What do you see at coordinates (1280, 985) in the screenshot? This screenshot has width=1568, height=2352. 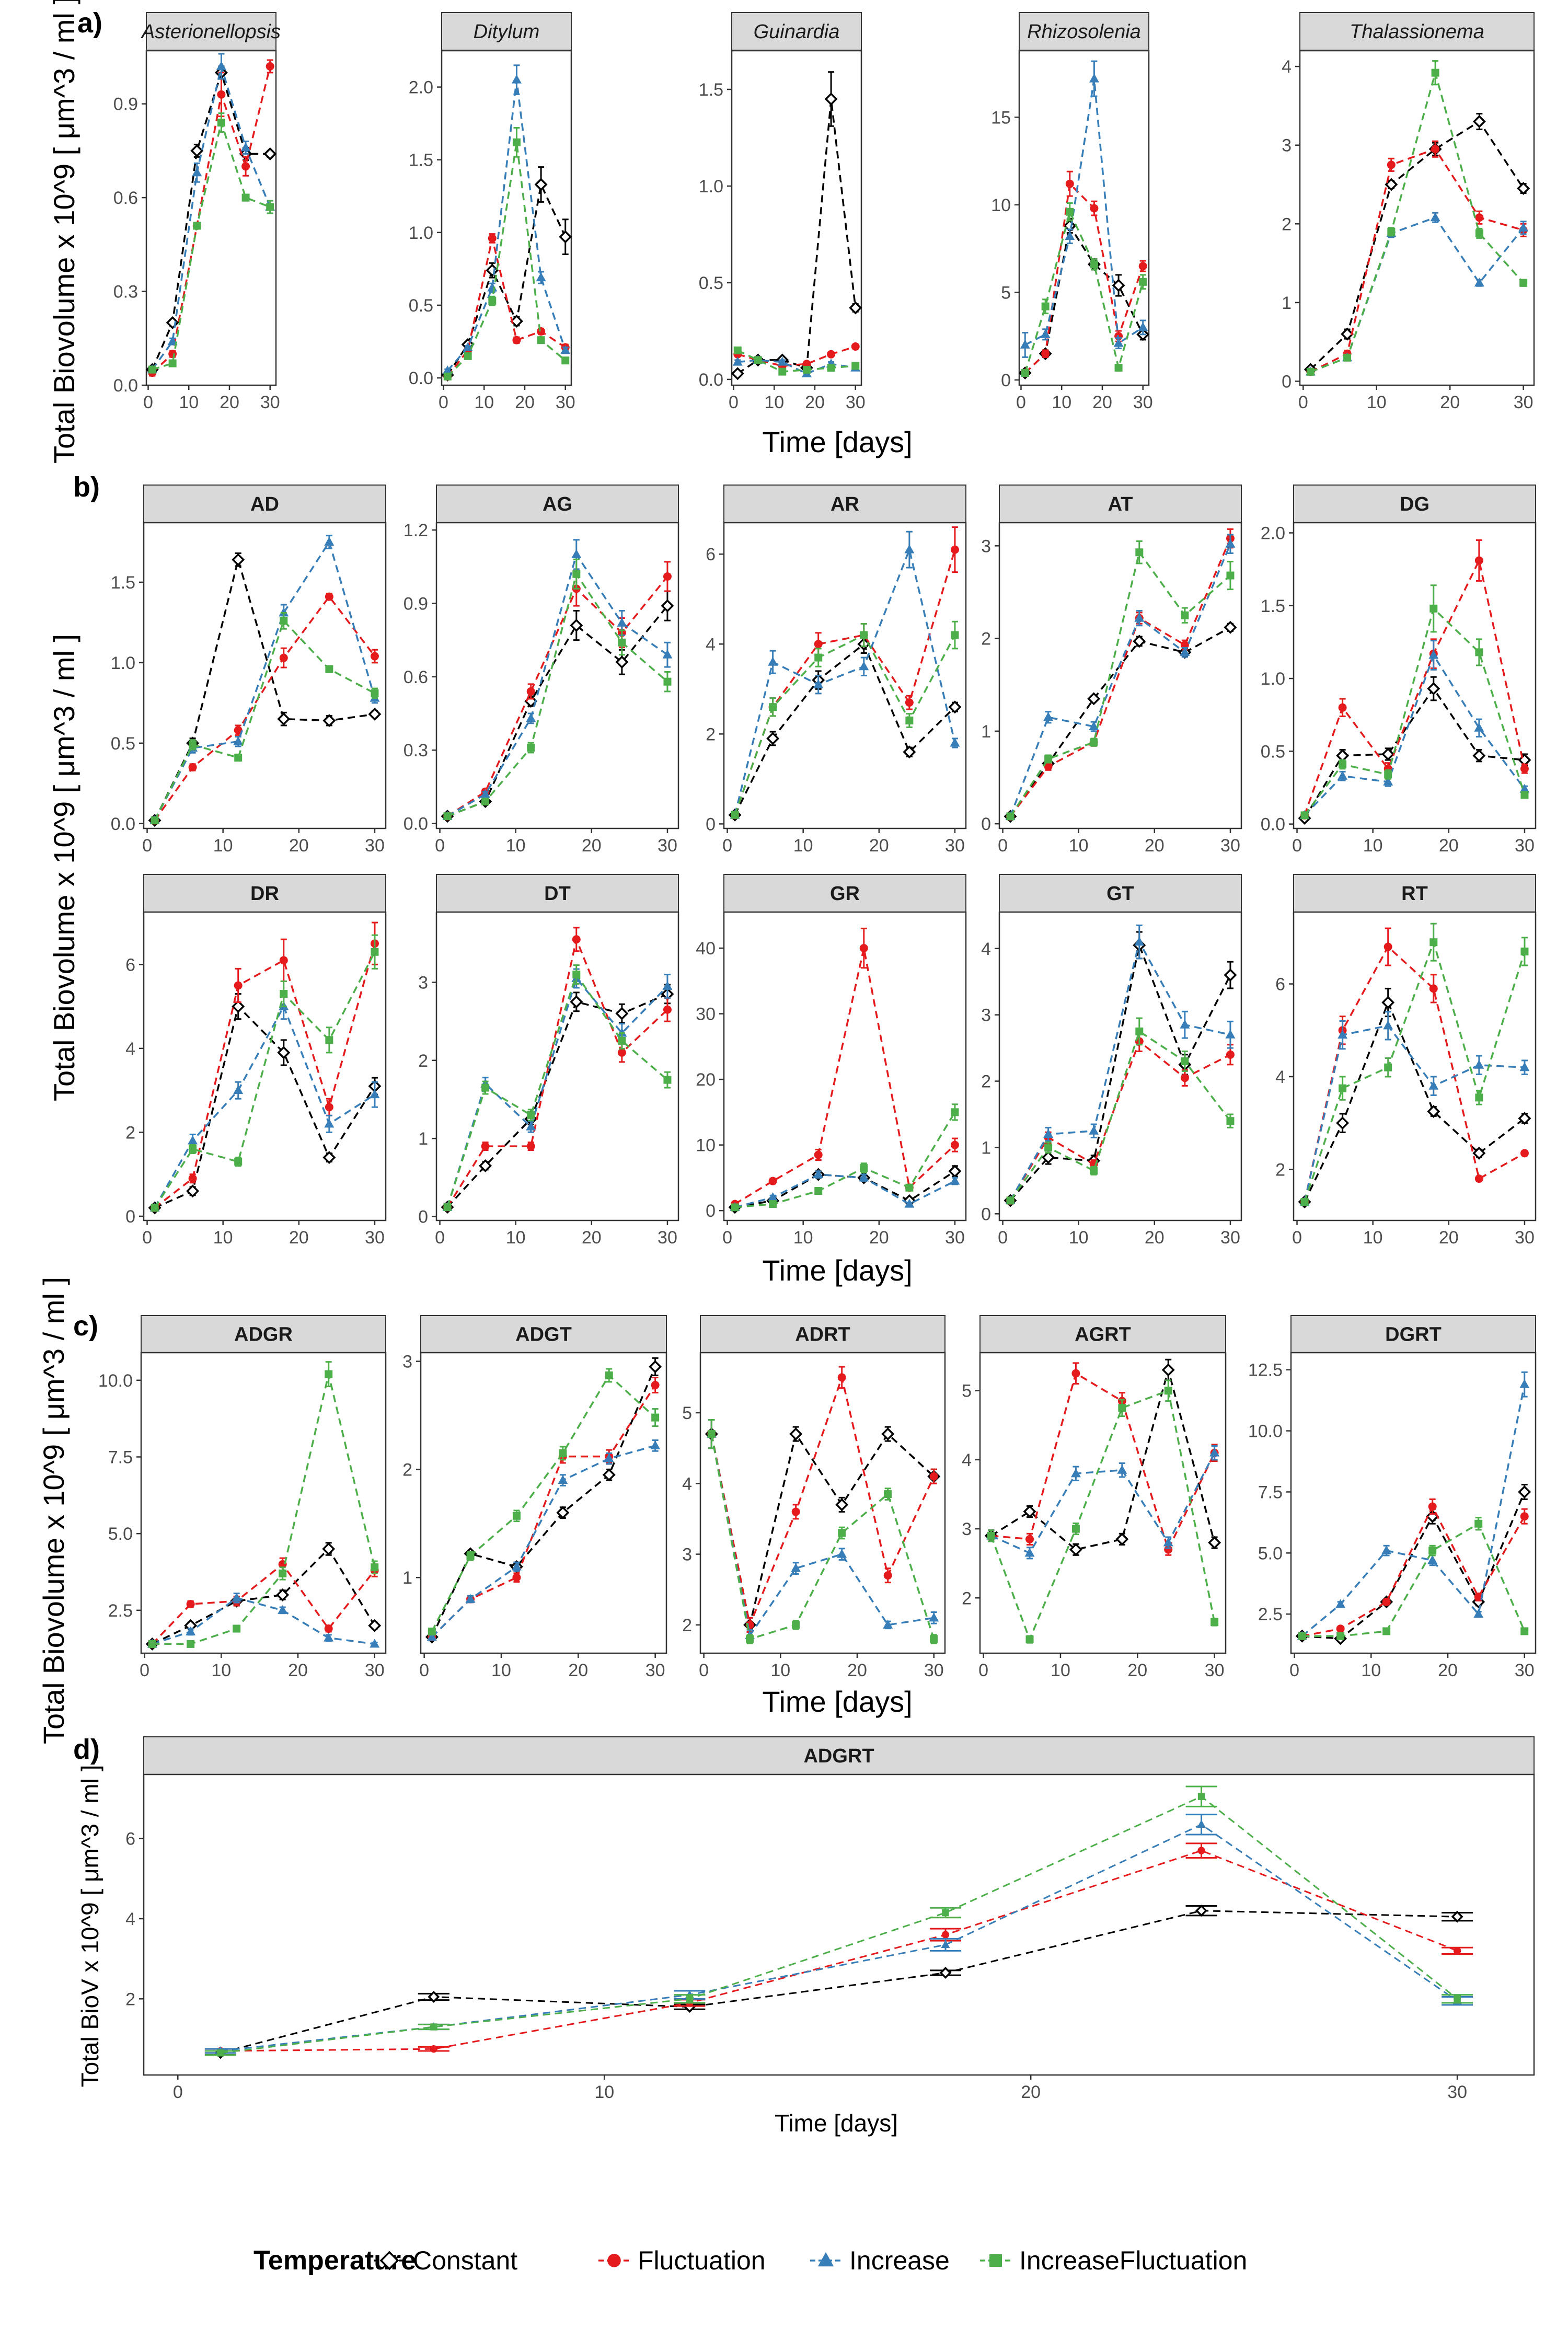 I see `y-tick-label: 6` at bounding box center [1280, 985].